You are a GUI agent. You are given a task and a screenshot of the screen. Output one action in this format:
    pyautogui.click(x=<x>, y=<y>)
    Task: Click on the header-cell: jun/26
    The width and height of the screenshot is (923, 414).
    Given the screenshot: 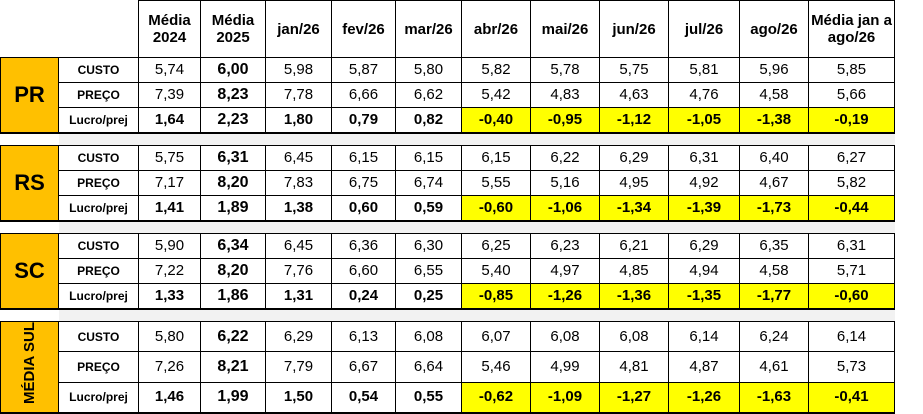 What is the action you would take?
    pyautogui.click(x=634, y=29)
    